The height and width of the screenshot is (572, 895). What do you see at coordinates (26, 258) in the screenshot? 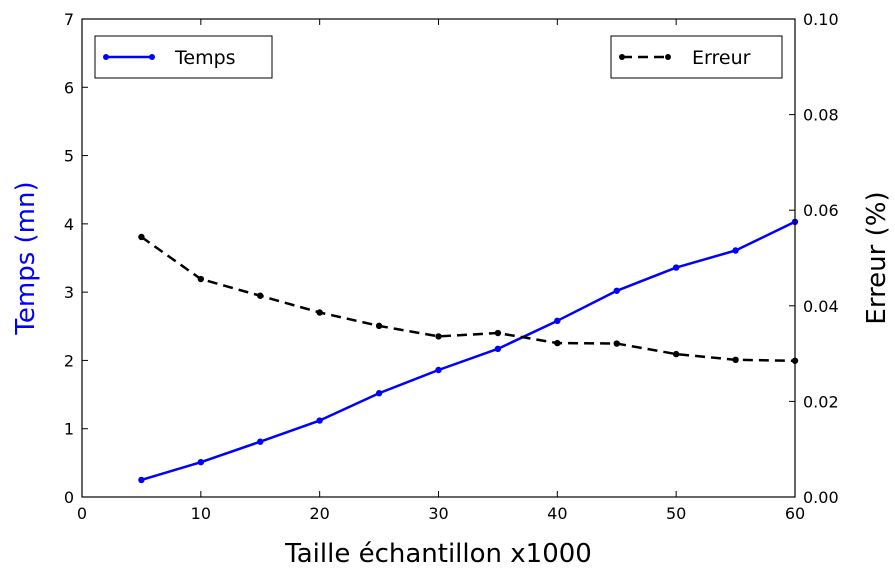
I see `y-axis-left-title: Temps (mn)` at bounding box center [26, 258].